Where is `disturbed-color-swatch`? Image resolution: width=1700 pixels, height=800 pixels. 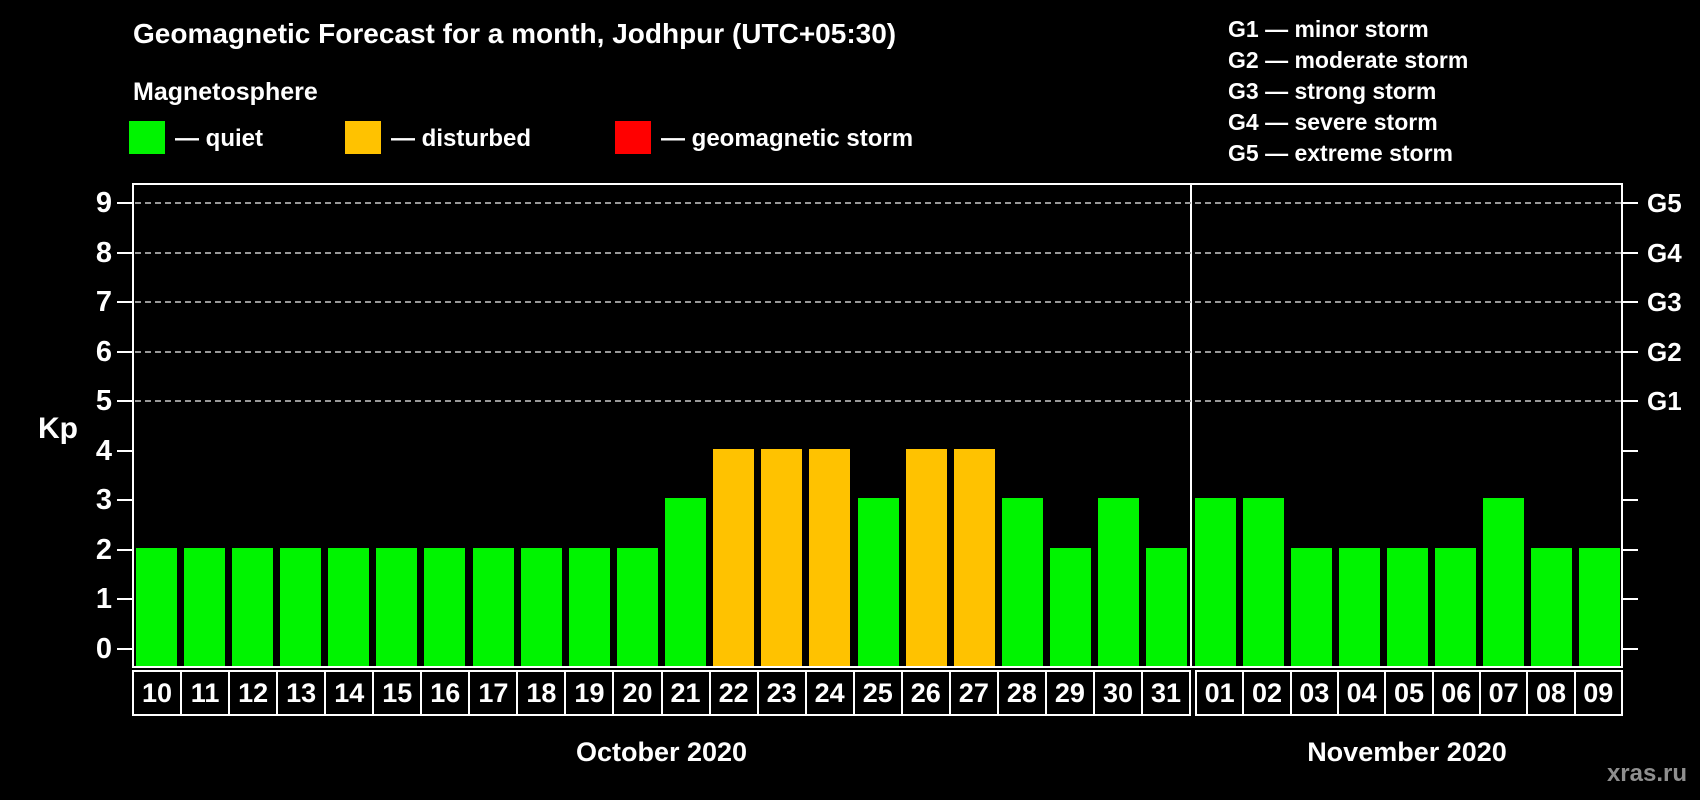 disturbed-color-swatch is located at coordinates (363, 137).